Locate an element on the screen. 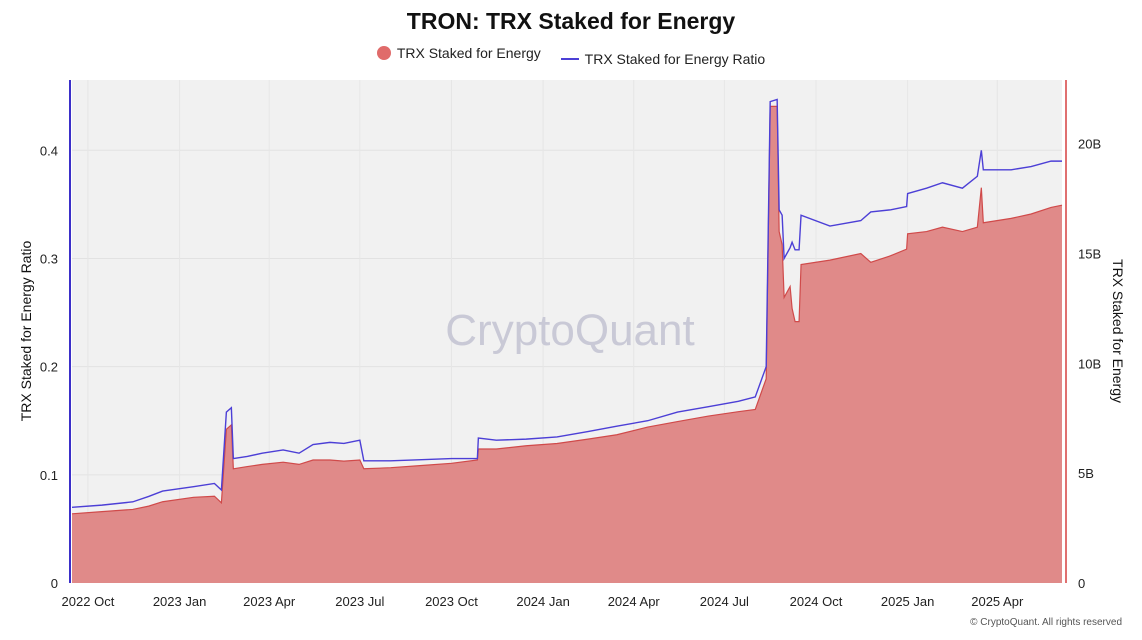 Image resolution: width=1142 pixels, height=640 pixels. legend-item-area: TRX Staked for Energy is located at coordinates (458, 53).